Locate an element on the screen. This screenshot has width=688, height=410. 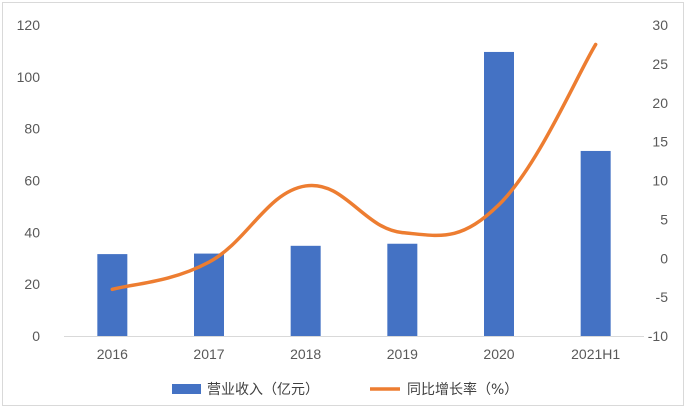
line-point-2017 is located at coordinates (209, 262).